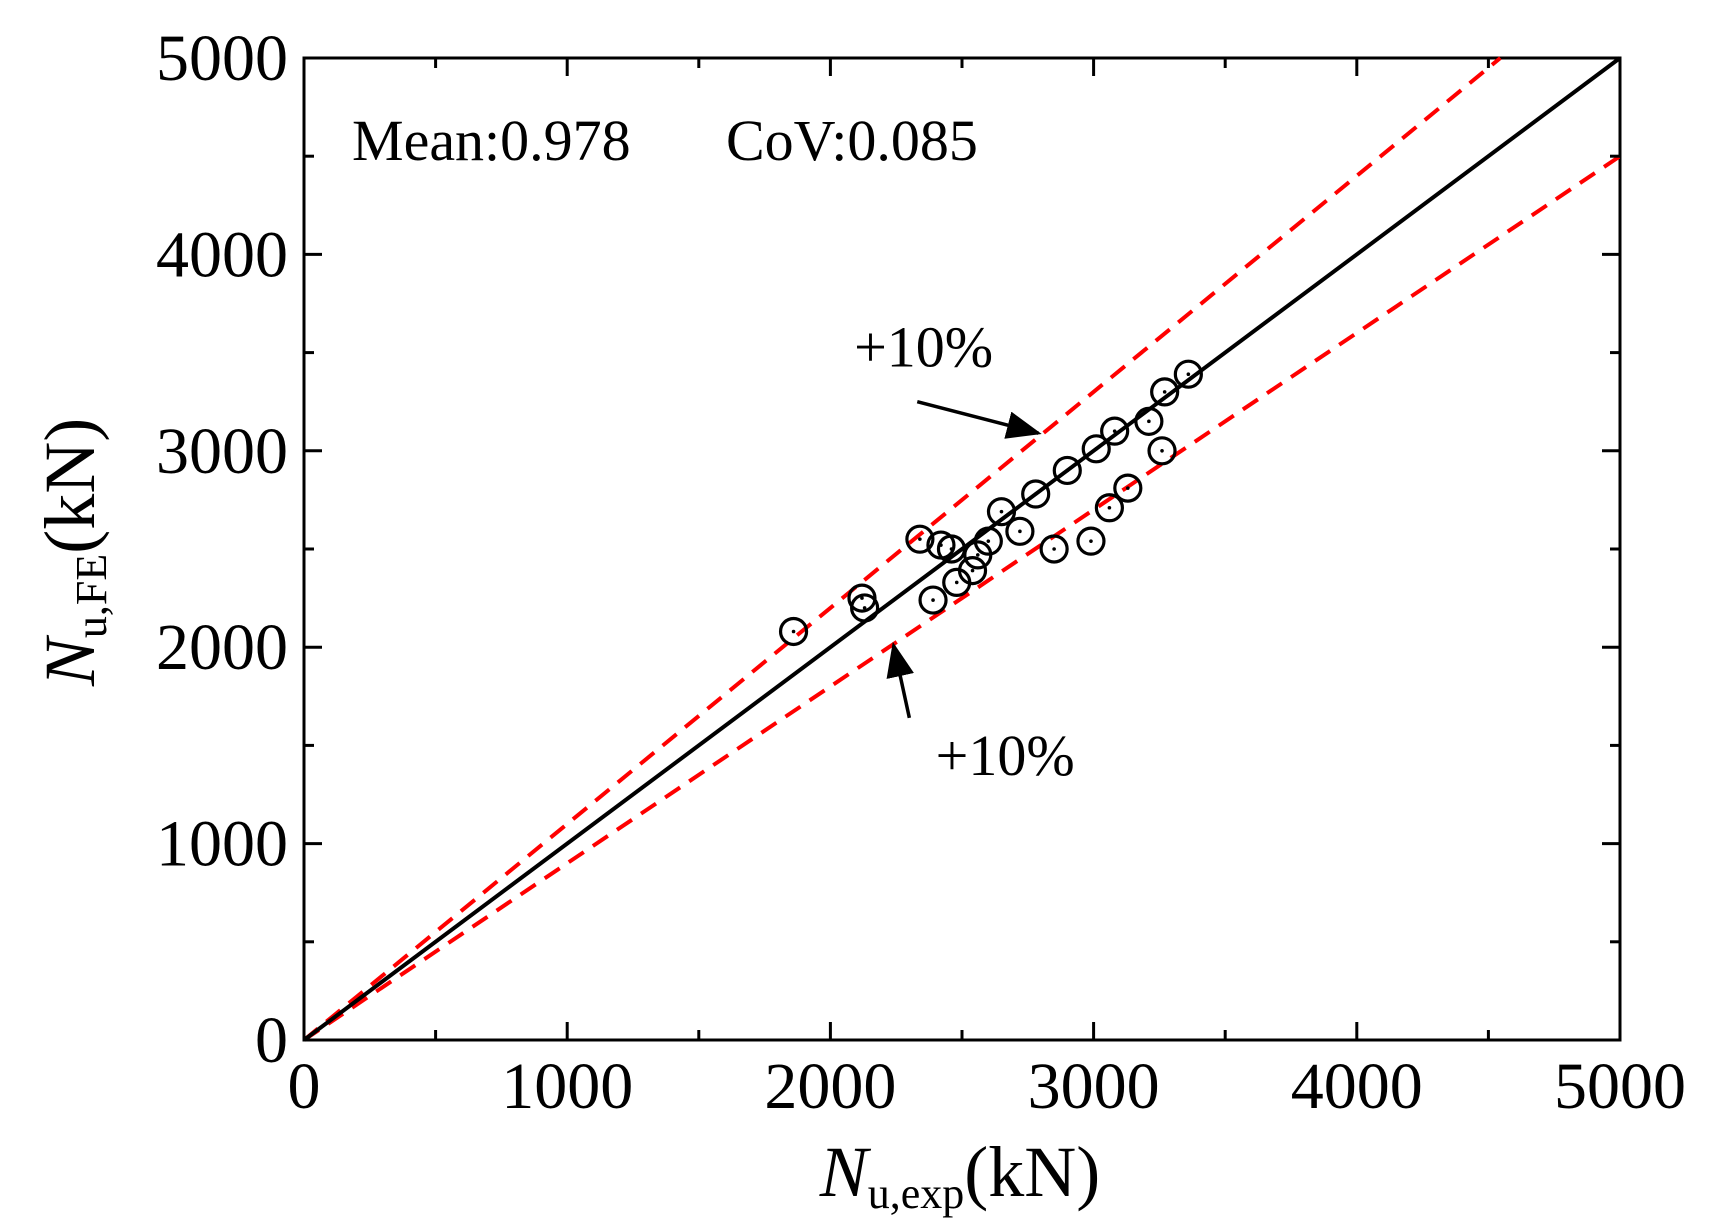 The height and width of the screenshot is (1231, 1713). I want to click on x-axis-subscript: u,exp, so click(916, 1193).